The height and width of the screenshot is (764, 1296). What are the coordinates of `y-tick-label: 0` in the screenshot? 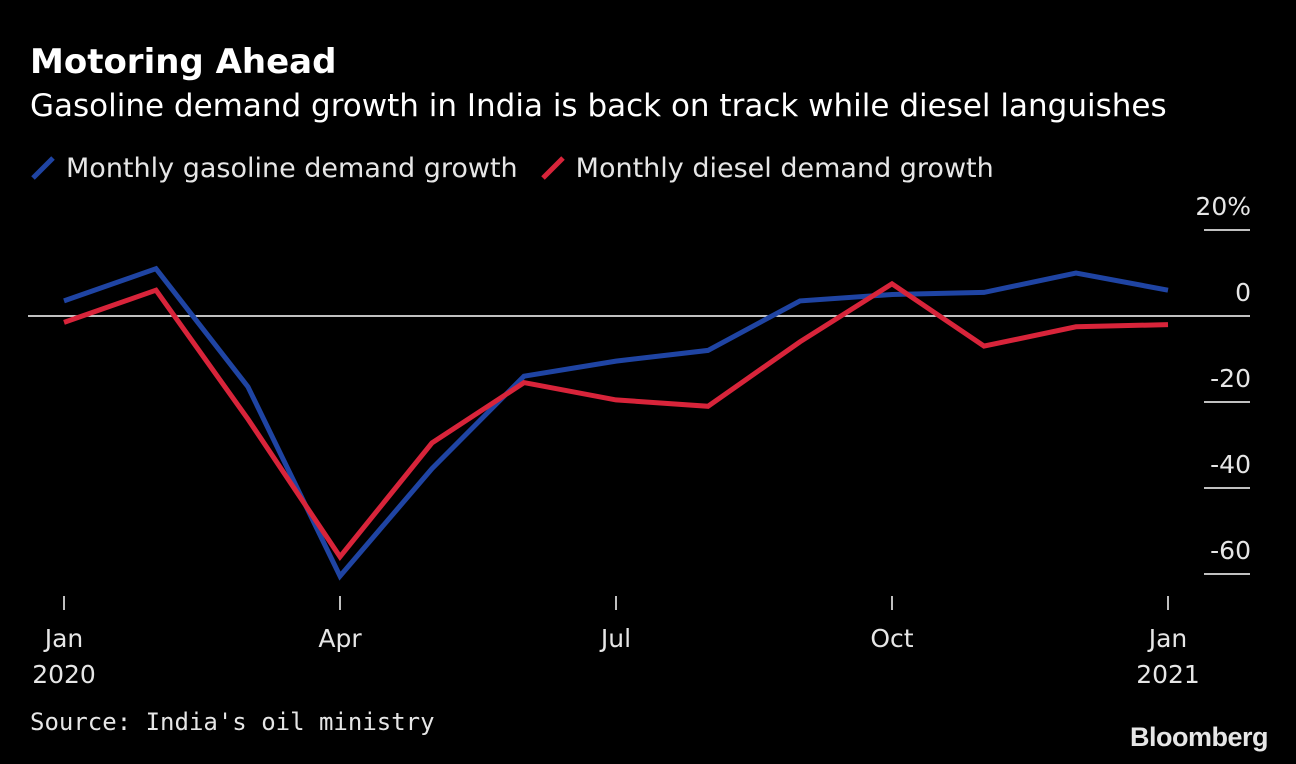 It's located at (1243, 292).